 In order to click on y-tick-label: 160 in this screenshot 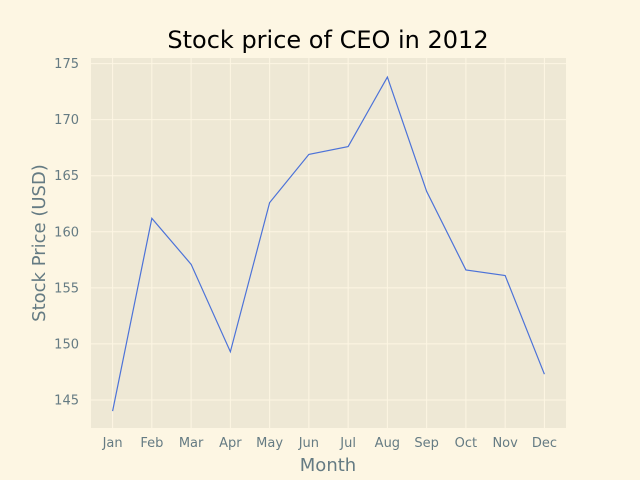, I will do `click(66, 232)`.